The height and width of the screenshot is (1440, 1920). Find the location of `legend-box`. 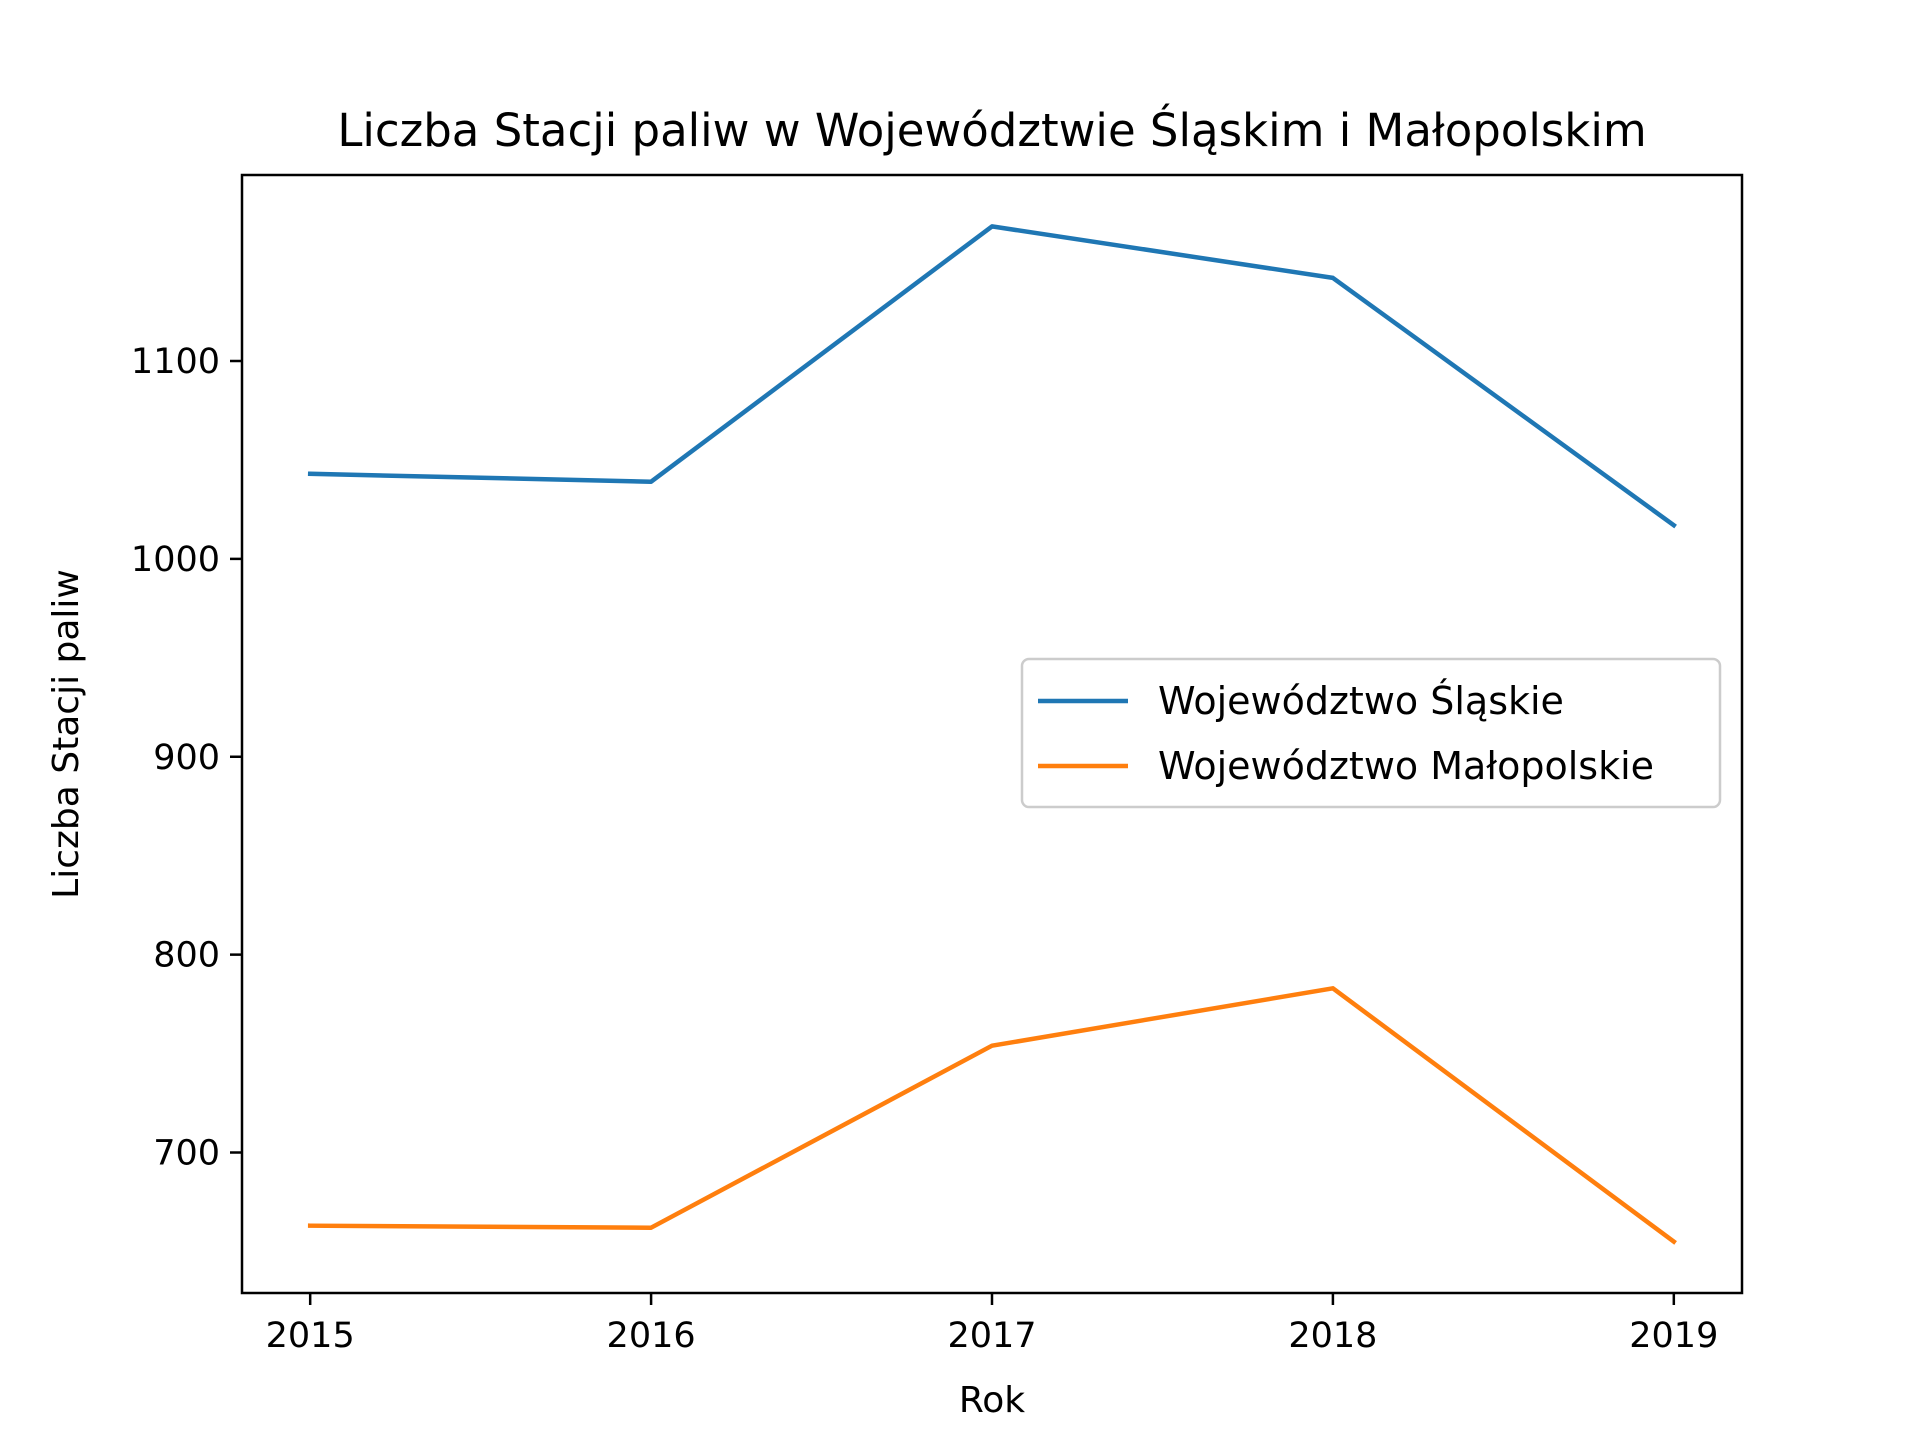

legend-box is located at coordinates (1371, 733).